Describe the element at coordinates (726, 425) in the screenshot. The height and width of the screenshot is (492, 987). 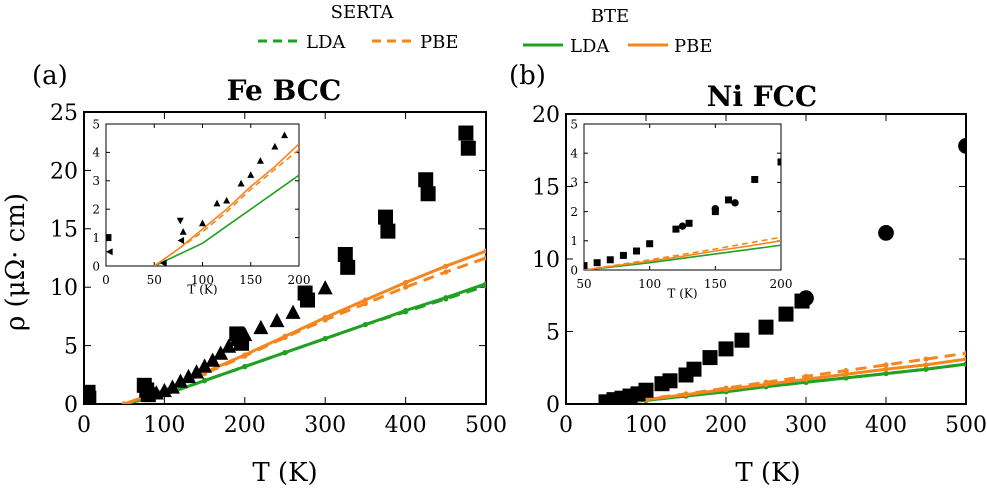
I see `panel-b-xtick-label: 200` at that location.